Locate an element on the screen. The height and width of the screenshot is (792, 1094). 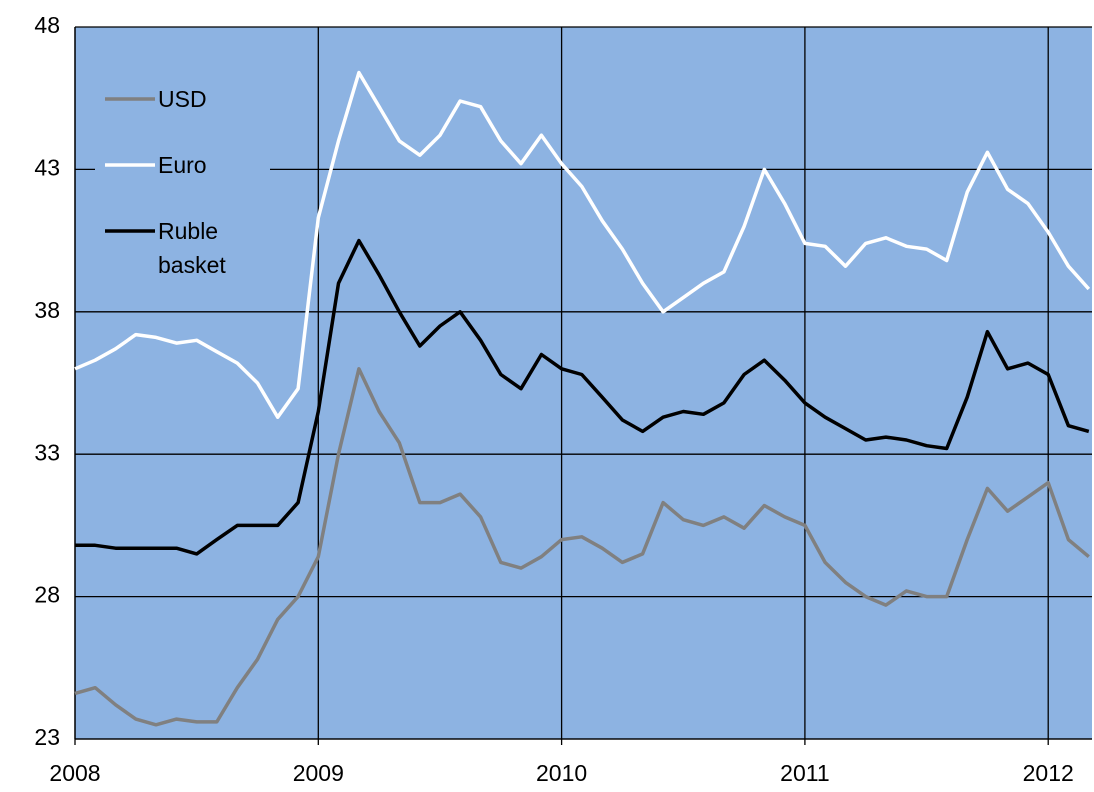
y-tick-label: 33 is located at coordinates (47, 452).